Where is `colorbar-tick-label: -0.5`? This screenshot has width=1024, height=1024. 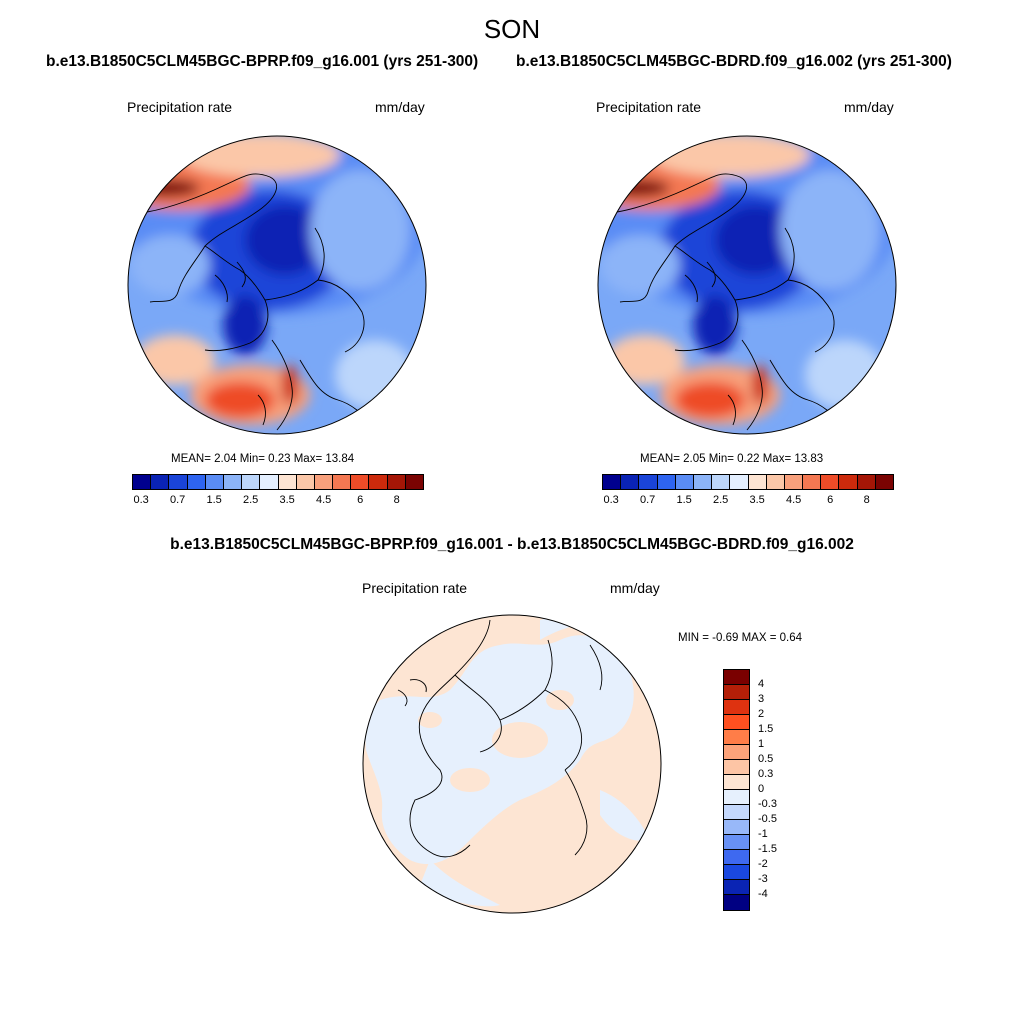
colorbar-tick-label: -0.5 is located at coordinates (767, 819).